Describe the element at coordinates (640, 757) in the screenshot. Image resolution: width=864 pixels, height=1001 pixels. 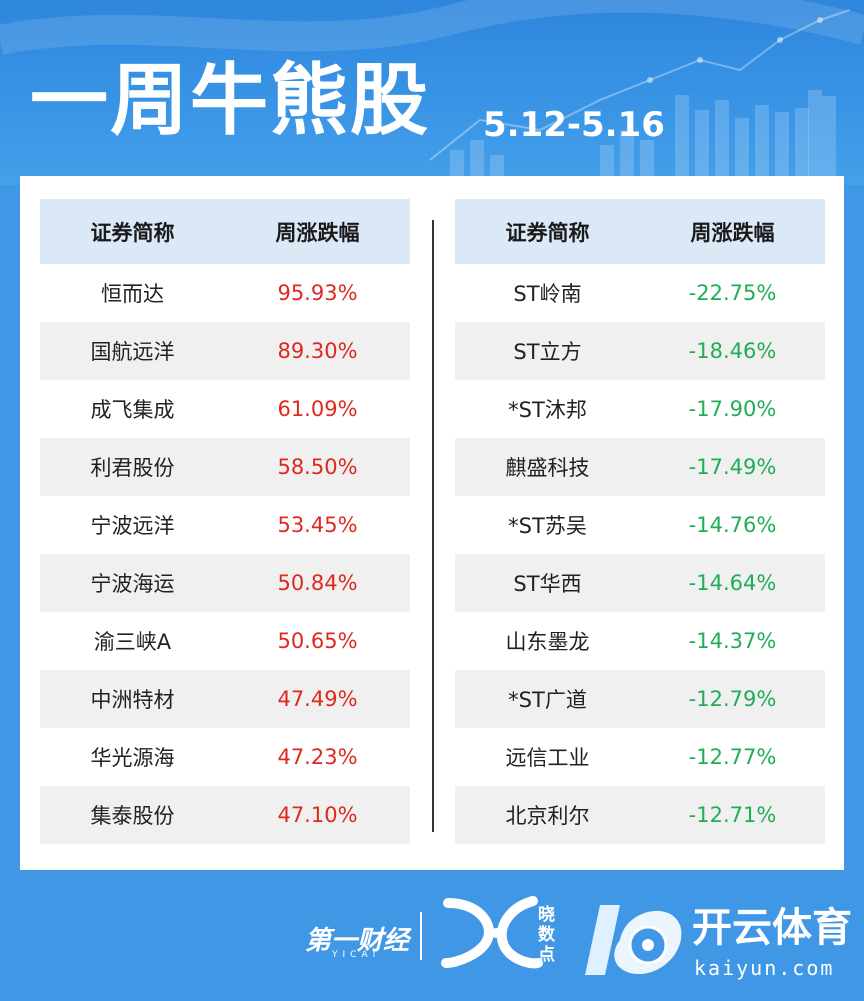
I see `table-row: 远信工业 -12.77%` at that location.